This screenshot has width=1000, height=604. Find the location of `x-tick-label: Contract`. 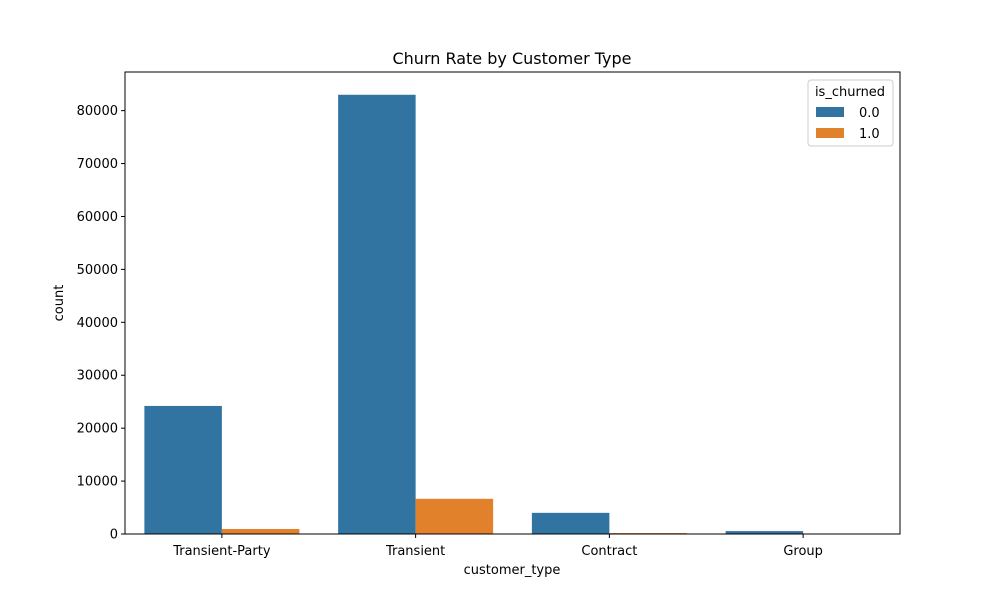

x-tick-label: Contract is located at coordinates (609, 551).